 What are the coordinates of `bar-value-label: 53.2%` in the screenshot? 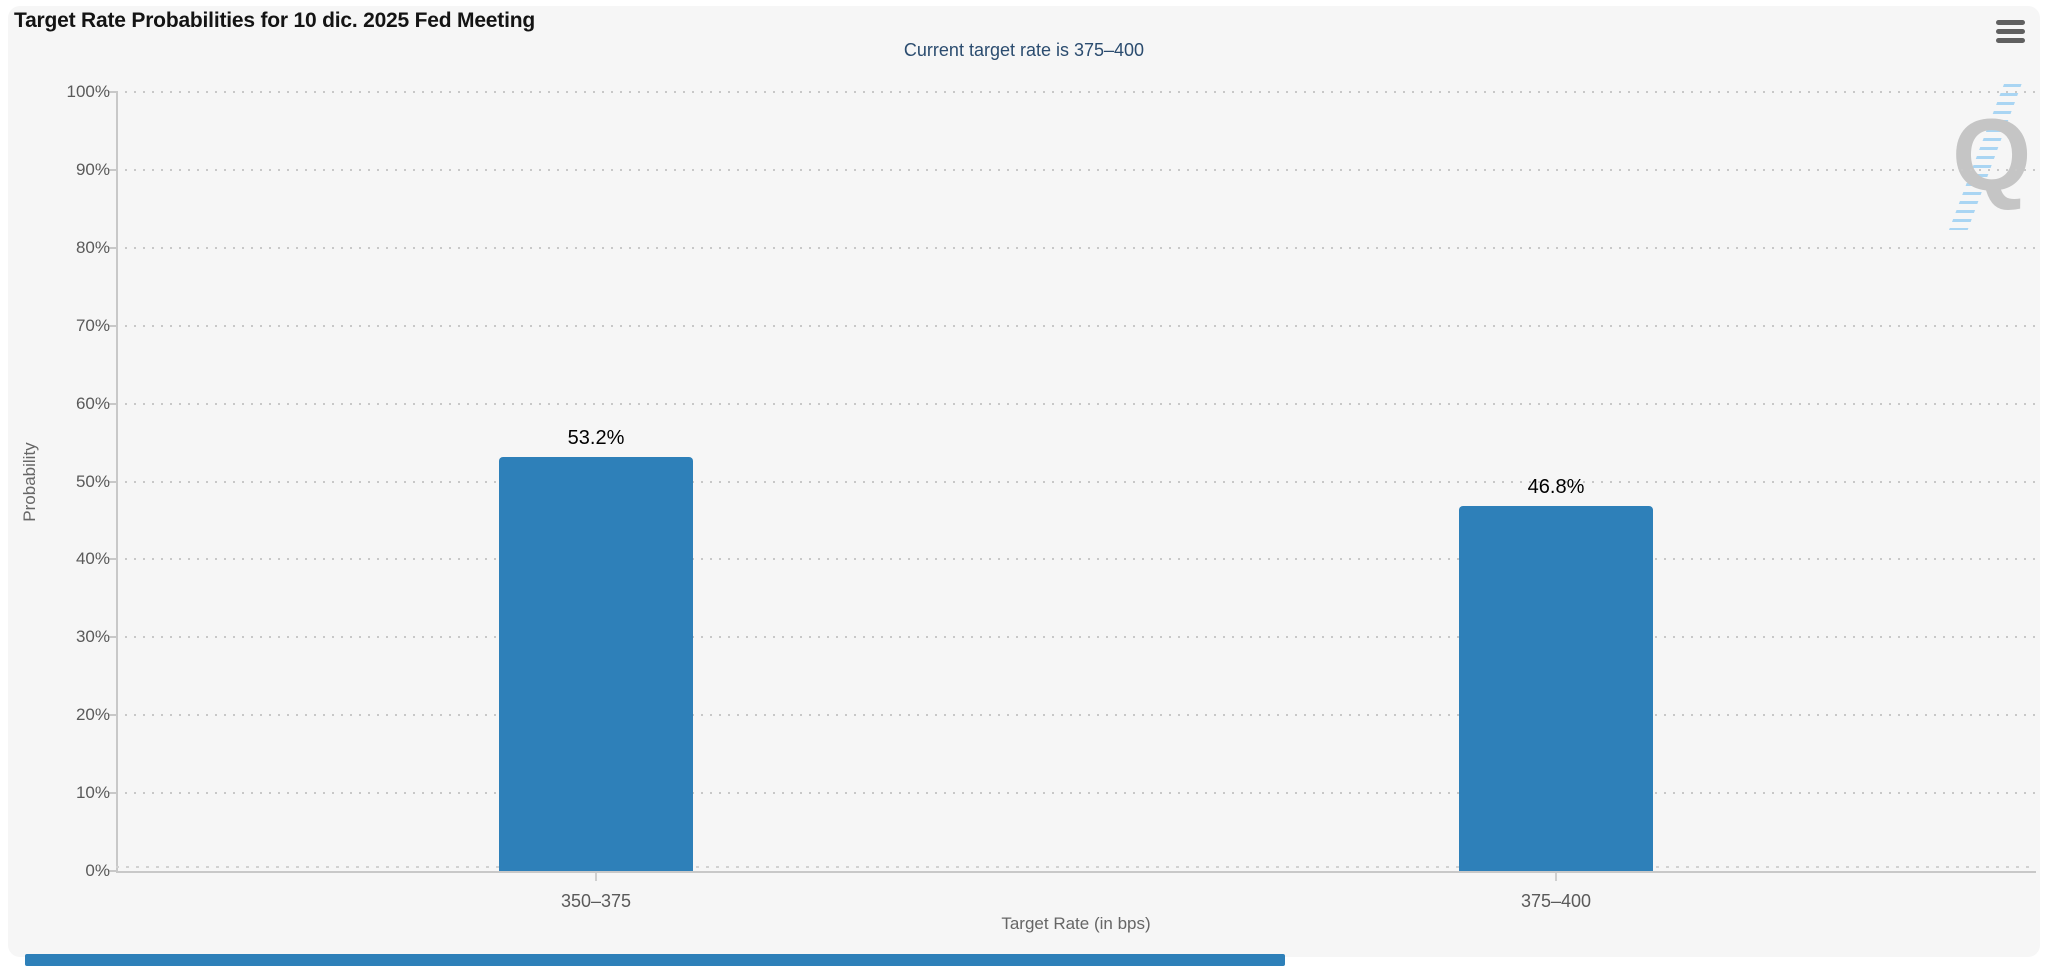 It's located at (596, 437).